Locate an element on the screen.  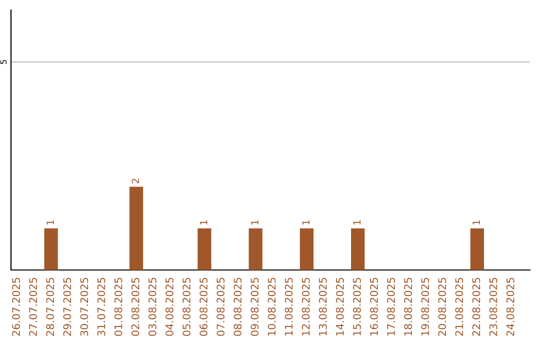
x-tick-label: 06.08.2025 is located at coordinates (204, 307).